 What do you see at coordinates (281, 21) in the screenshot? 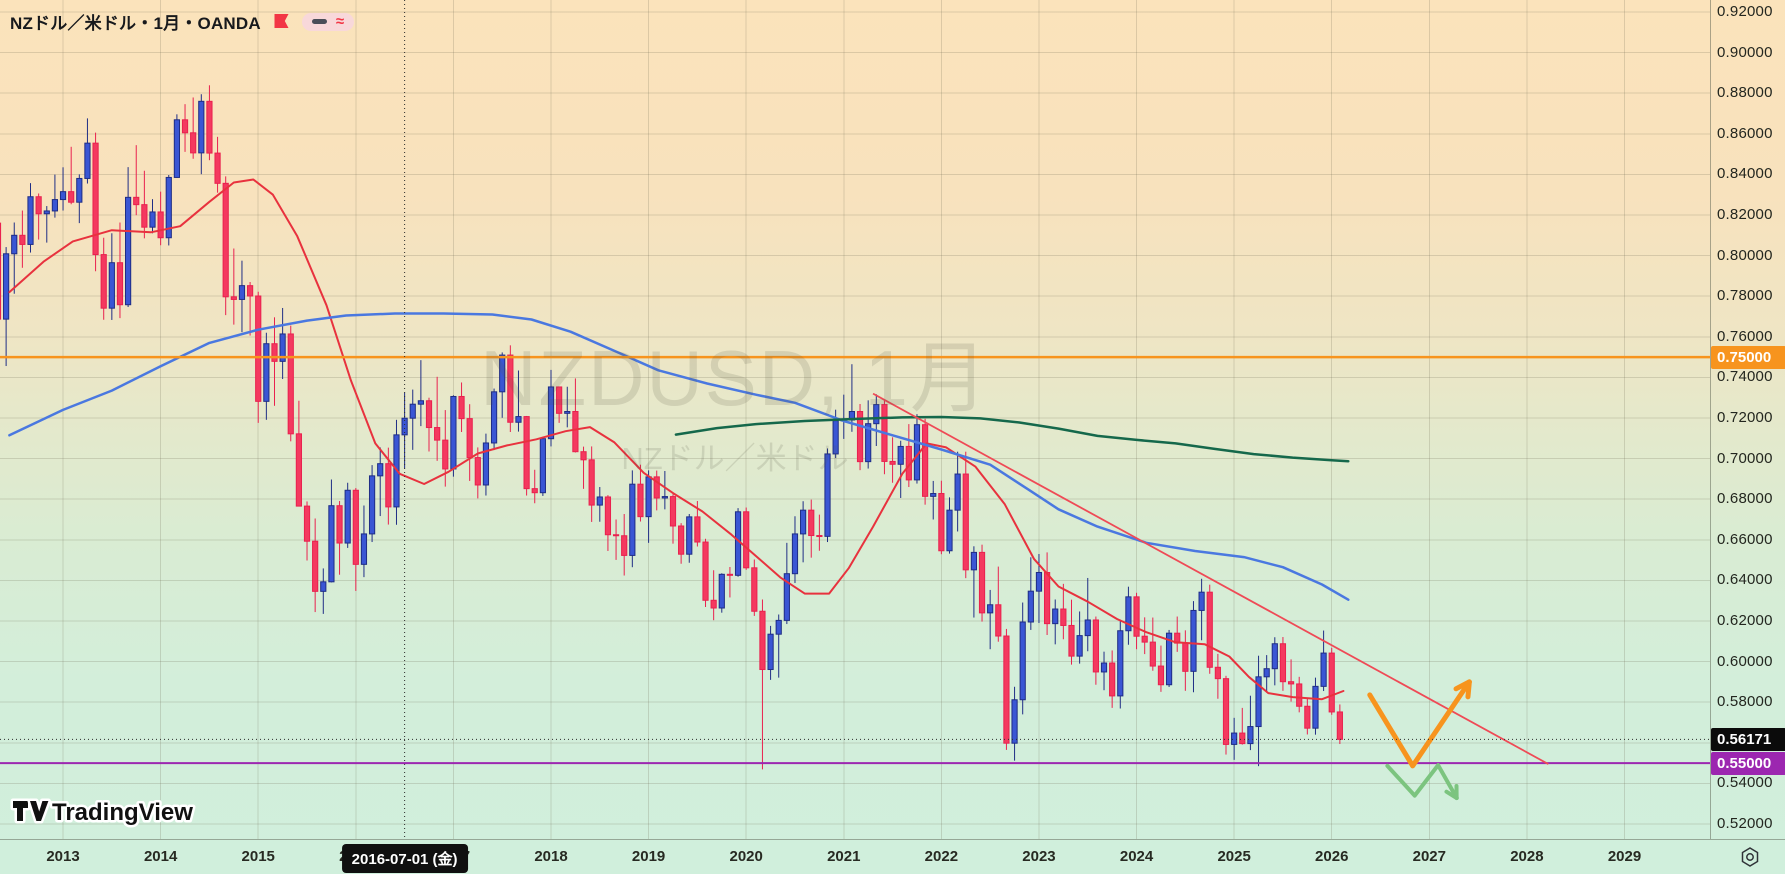
I see `flag-icon` at bounding box center [281, 21].